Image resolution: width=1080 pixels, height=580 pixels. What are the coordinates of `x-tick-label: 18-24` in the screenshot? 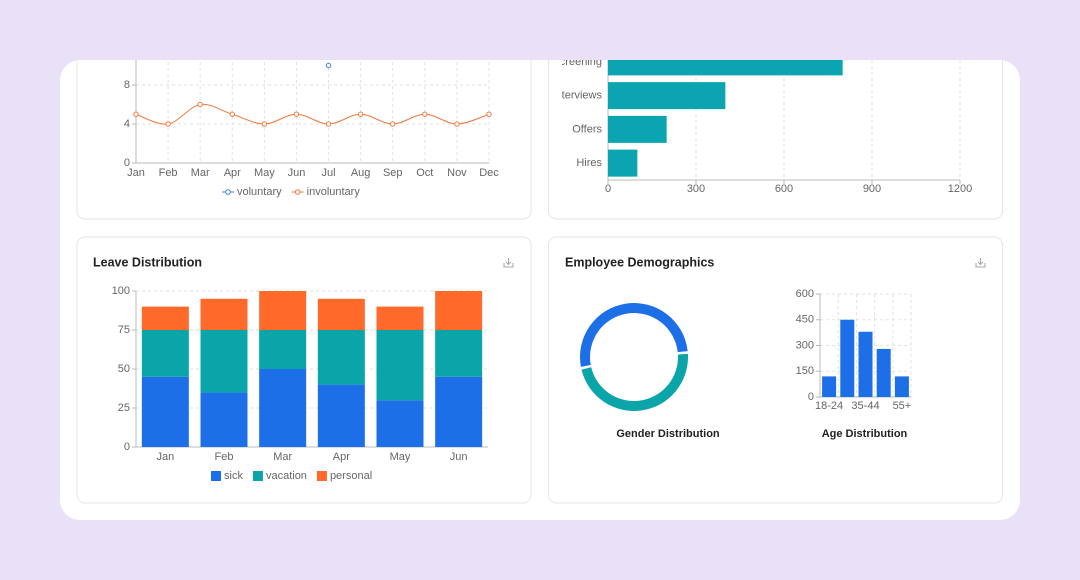 It's located at (829, 406).